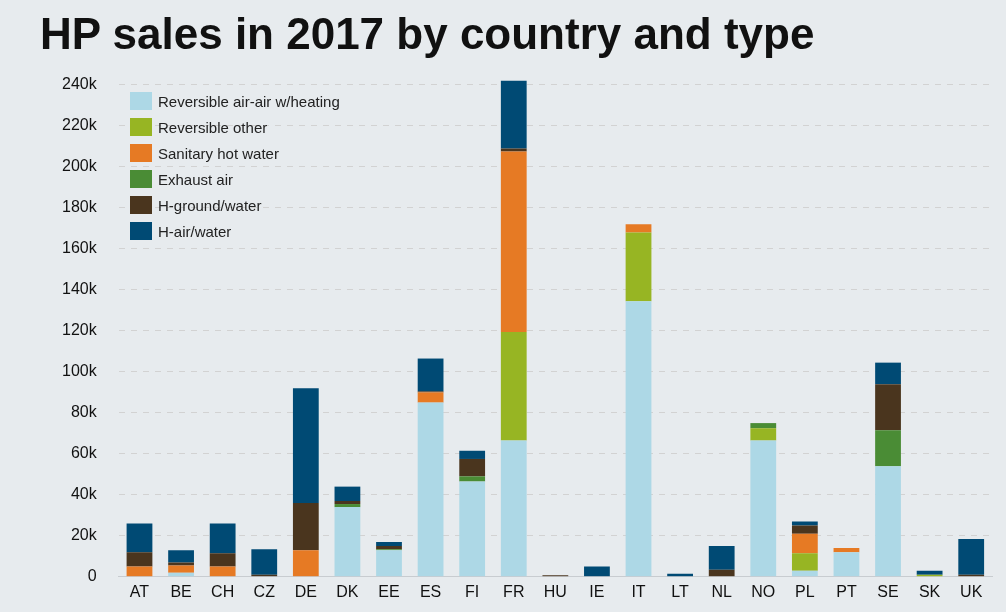 The height and width of the screenshot is (612, 1006). What do you see at coordinates (763, 591) in the screenshot?
I see `x-tick-label: NO` at bounding box center [763, 591].